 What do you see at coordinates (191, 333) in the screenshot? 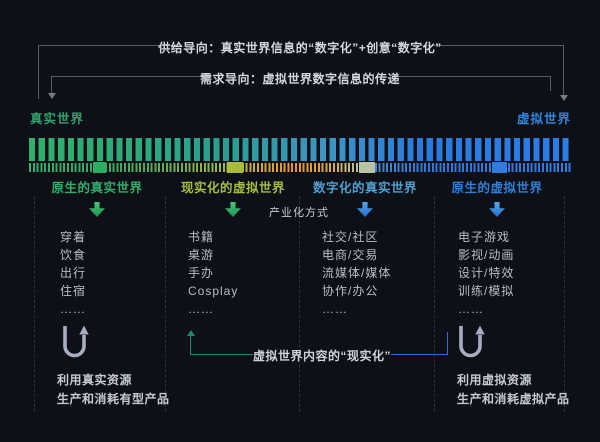
I see `realization-arrowhead-icon` at bounding box center [191, 333].